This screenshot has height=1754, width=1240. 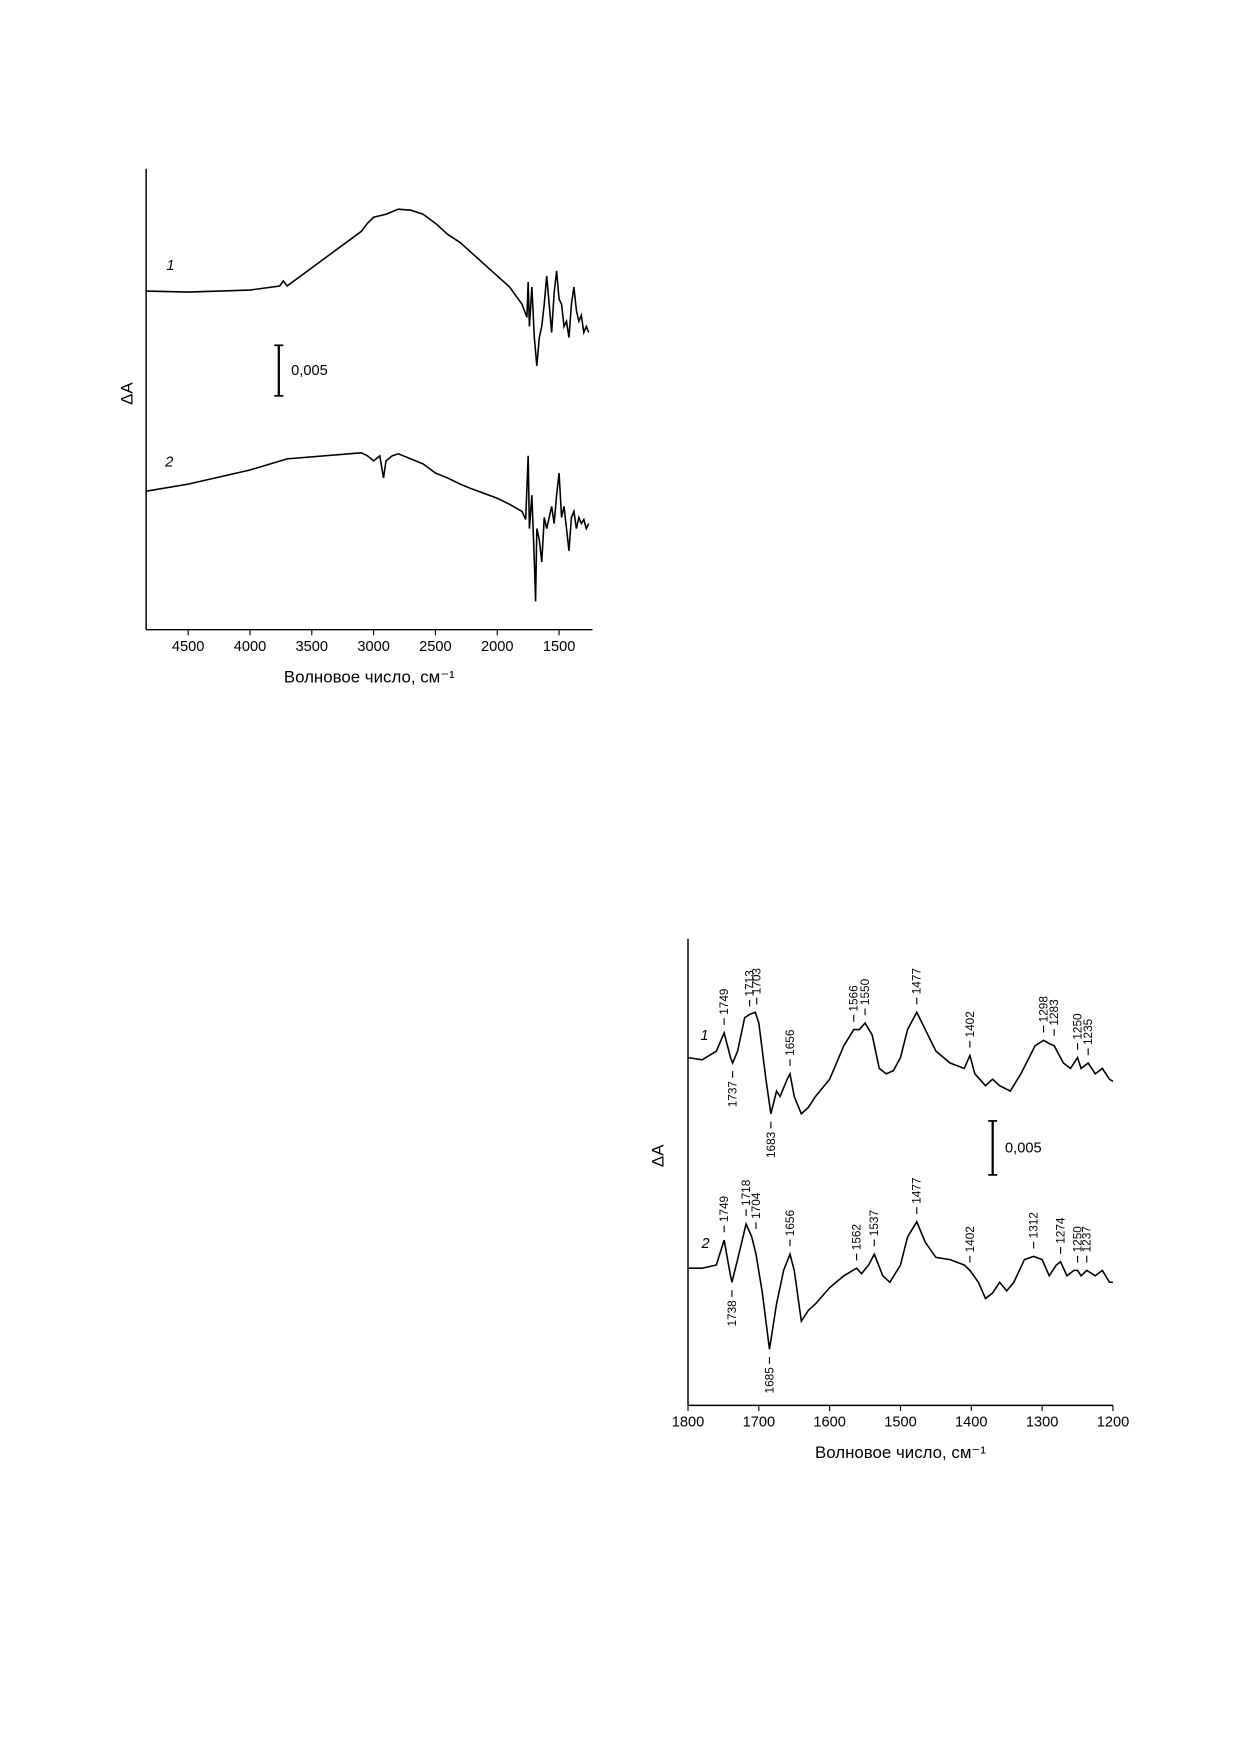 I want to click on peak-label: 1718, so click(x=746, y=1192).